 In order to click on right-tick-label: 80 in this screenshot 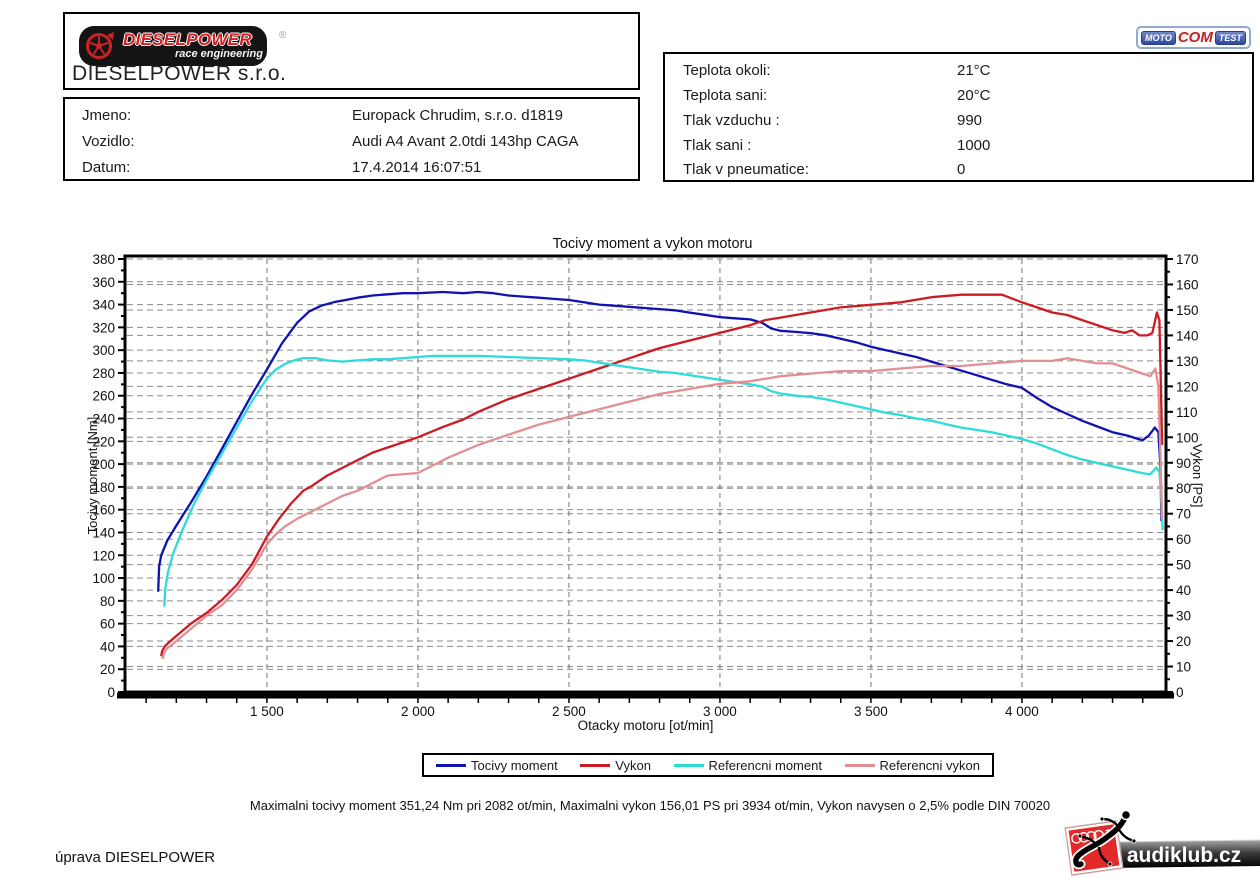, I will do `click(1183, 488)`.